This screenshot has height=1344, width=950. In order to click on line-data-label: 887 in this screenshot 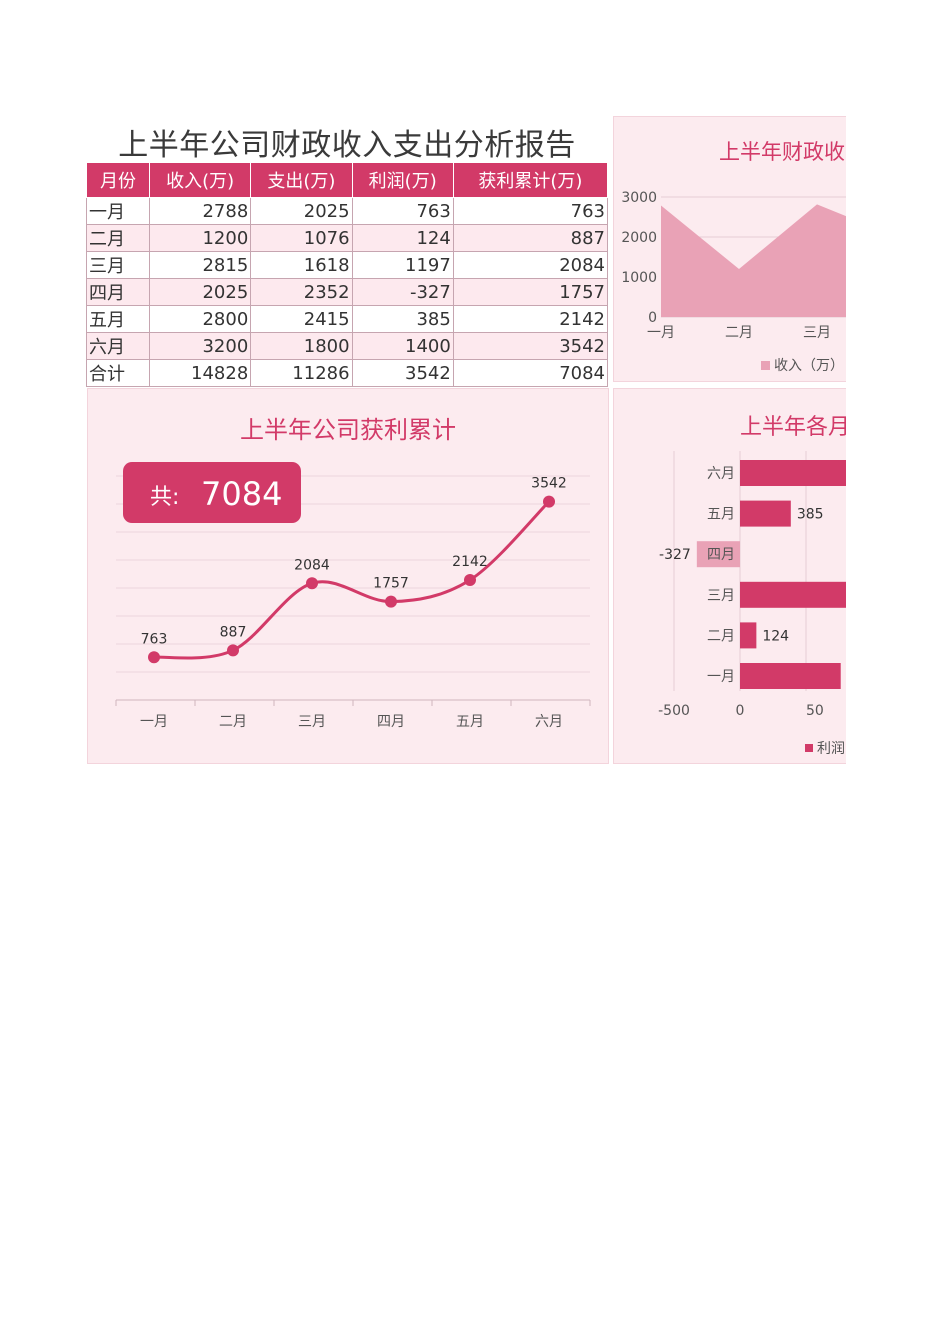, I will do `click(233, 632)`.